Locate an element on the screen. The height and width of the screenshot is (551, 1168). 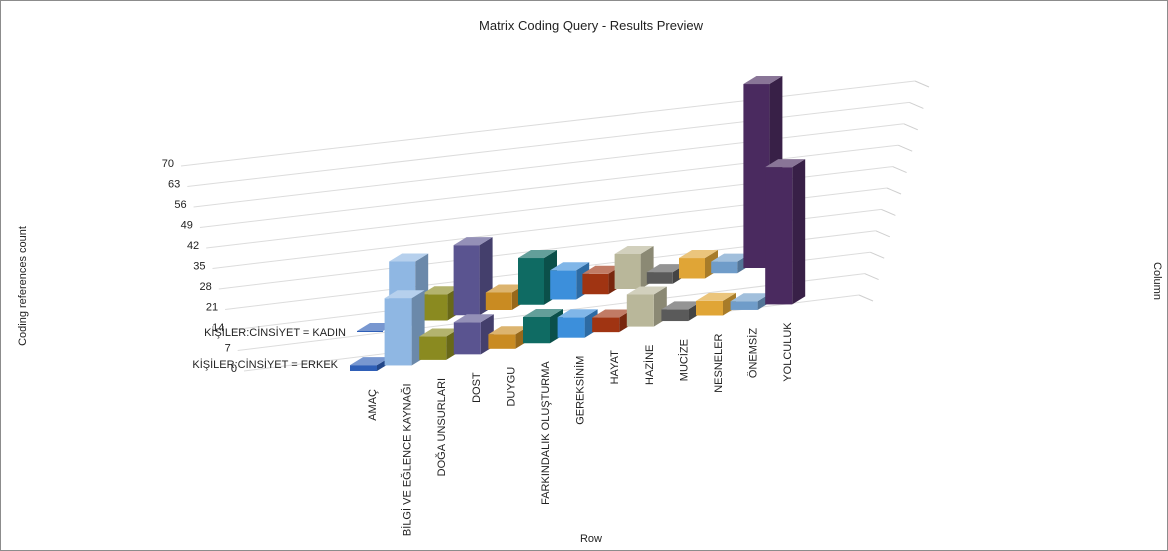
bar-0-11-top is located at coordinates (731, 257).